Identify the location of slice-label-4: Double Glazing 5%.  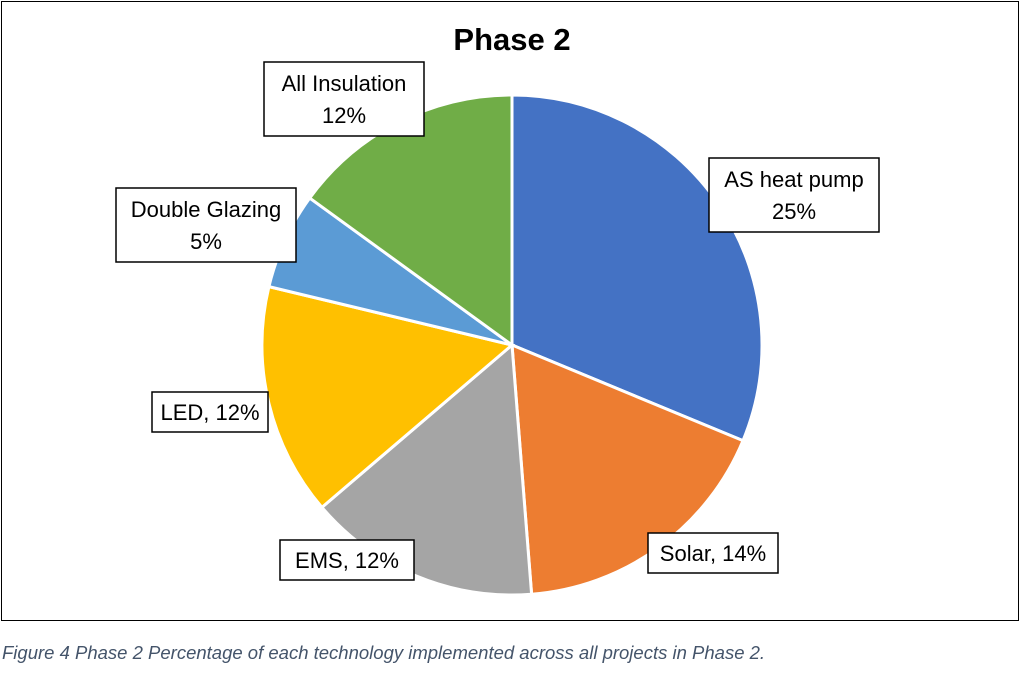
(206, 225).